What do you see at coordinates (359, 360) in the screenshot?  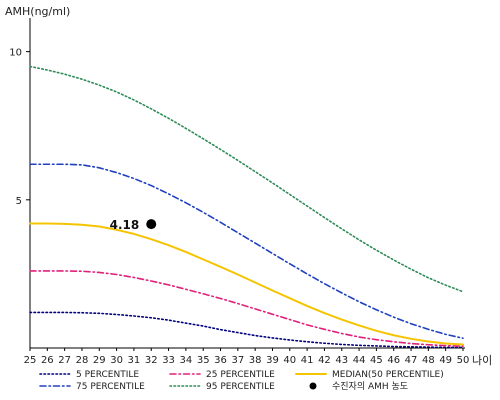 I see `x-tick-label: 44` at bounding box center [359, 360].